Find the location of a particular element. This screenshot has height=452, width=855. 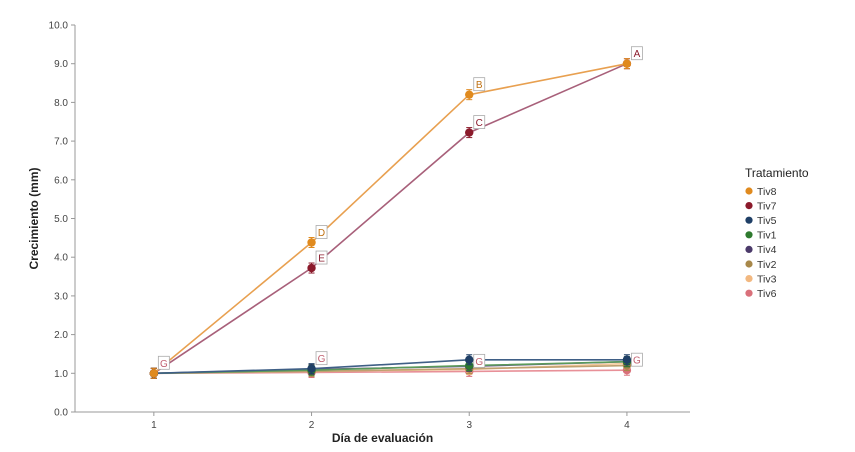

legend-item-tiv2: Tiv2 is located at coordinates (761, 265).